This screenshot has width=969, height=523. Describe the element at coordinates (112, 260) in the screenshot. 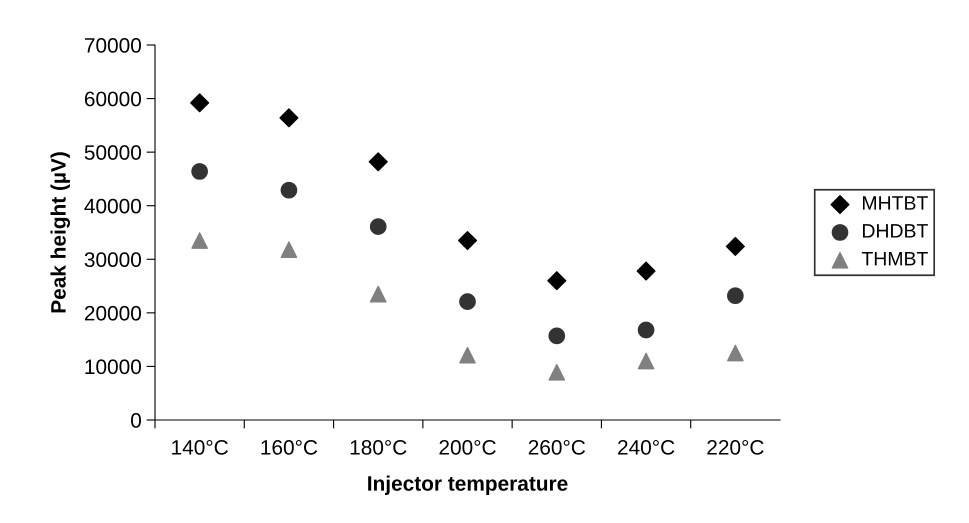

I see `y-tick-label: 30000` at that location.